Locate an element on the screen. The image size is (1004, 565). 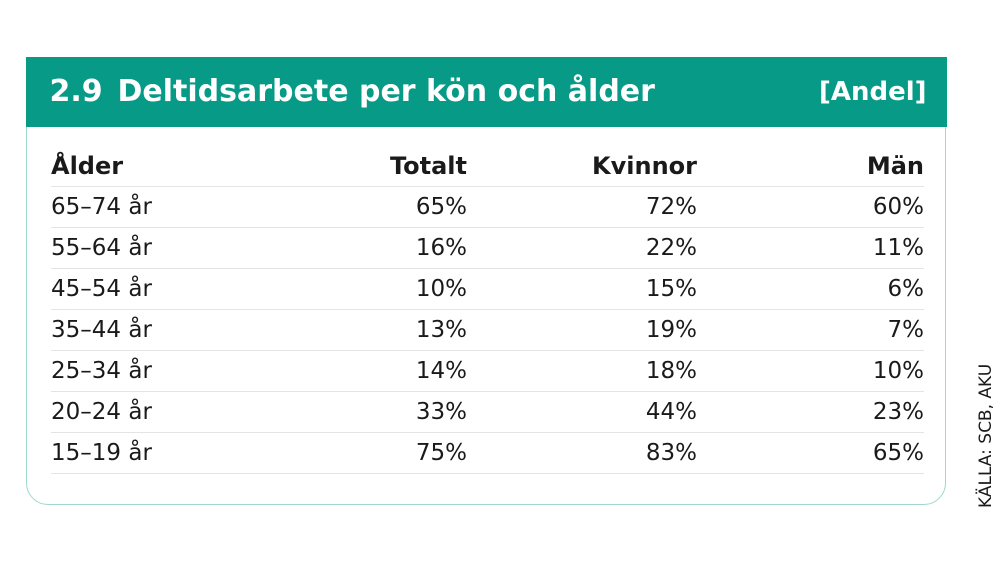
row-label: 45–54 år is located at coordinates (156, 289).